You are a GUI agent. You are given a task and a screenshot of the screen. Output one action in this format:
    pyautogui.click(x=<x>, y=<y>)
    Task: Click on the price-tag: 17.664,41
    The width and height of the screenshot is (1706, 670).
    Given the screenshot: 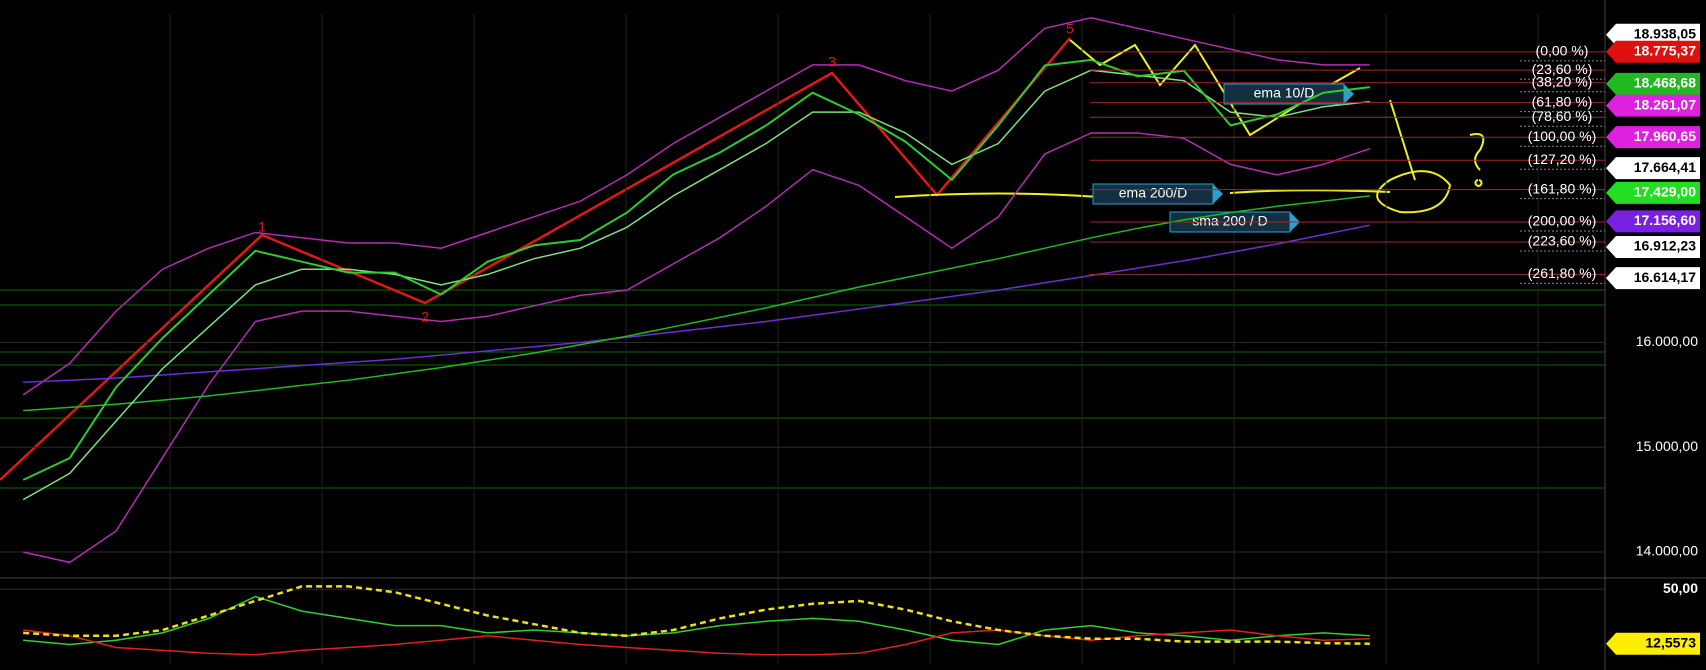 What is the action you would take?
    pyautogui.click(x=1653, y=168)
    